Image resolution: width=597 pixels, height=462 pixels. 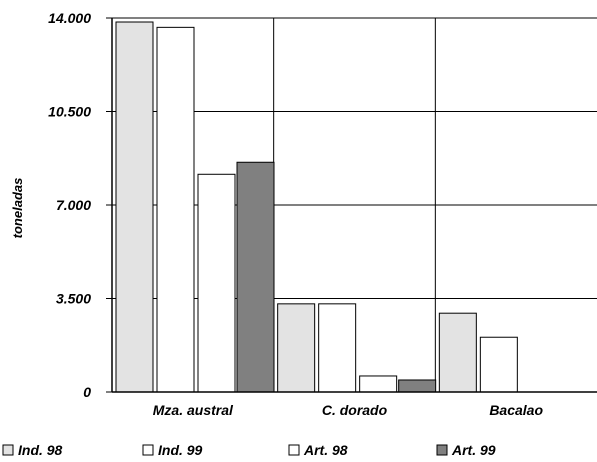 What do you see at coordinates (216, 283) in the screenshot?
I see `bar-art-98-mza-austral` at bounding box center [216, 283].